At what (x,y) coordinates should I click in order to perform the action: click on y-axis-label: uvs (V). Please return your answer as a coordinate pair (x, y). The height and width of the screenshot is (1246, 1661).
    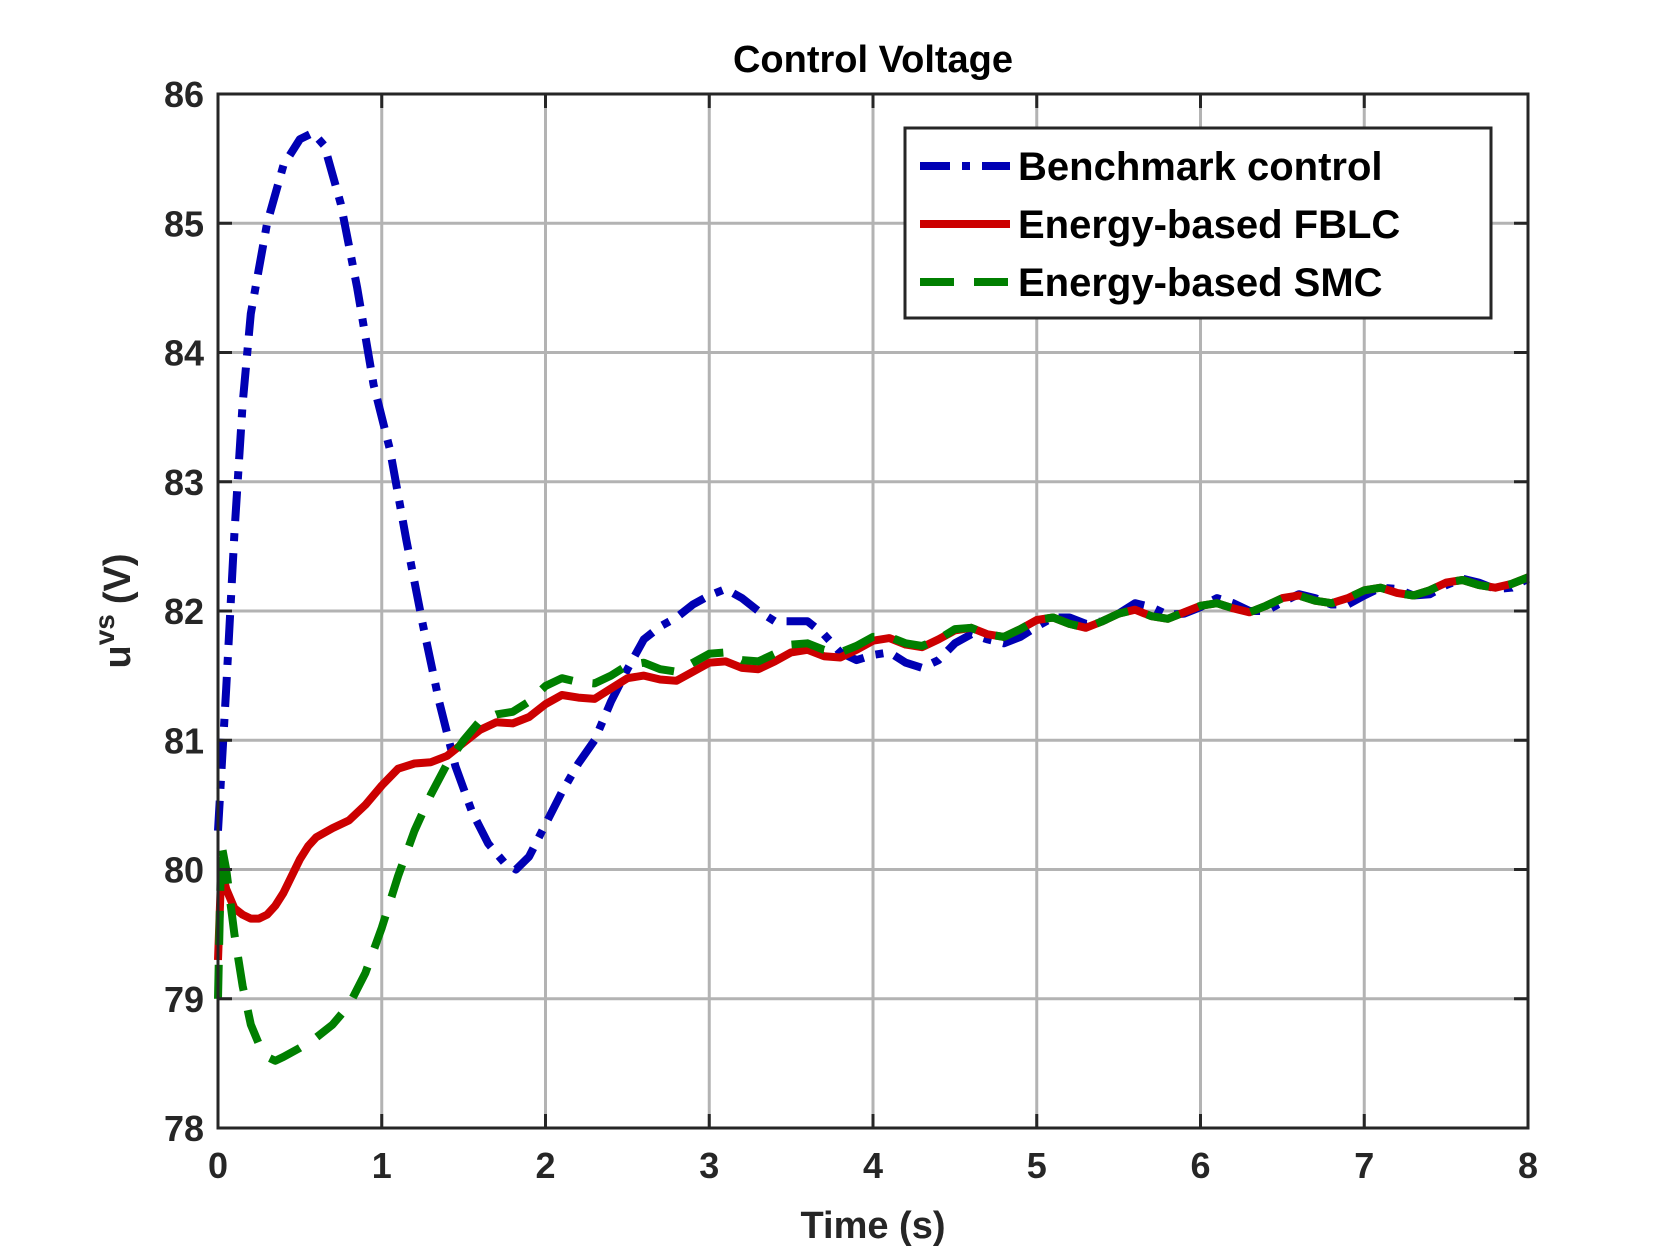
    Looking at the image, I should click on (114, 610).